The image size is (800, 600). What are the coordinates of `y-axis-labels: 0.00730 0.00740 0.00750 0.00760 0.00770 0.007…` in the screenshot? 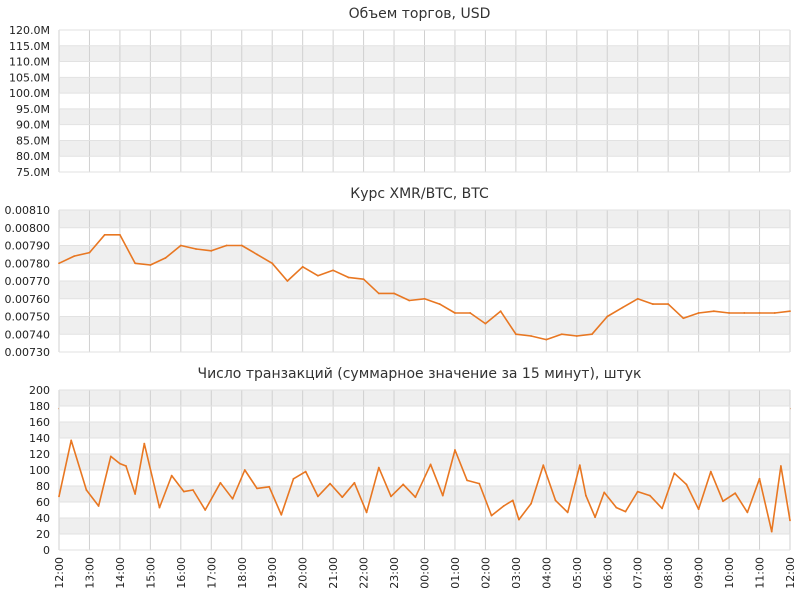 It's located at (28, 281).